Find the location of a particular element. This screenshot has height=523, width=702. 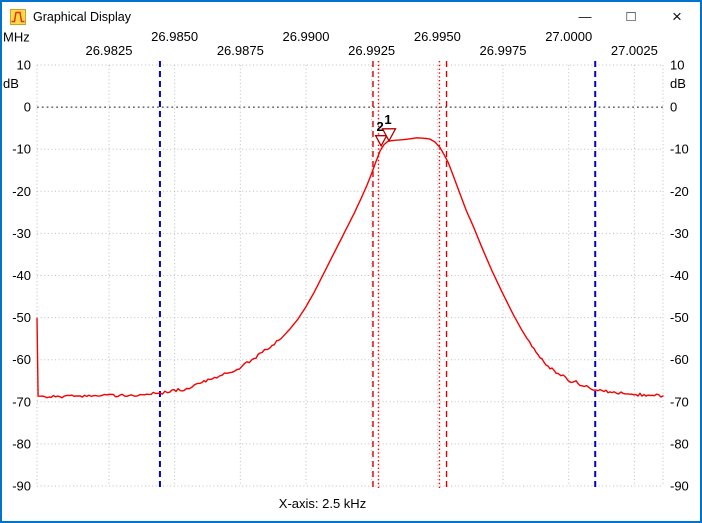

x-tick-label: 26.9975 is located at coordinates (503, 50).